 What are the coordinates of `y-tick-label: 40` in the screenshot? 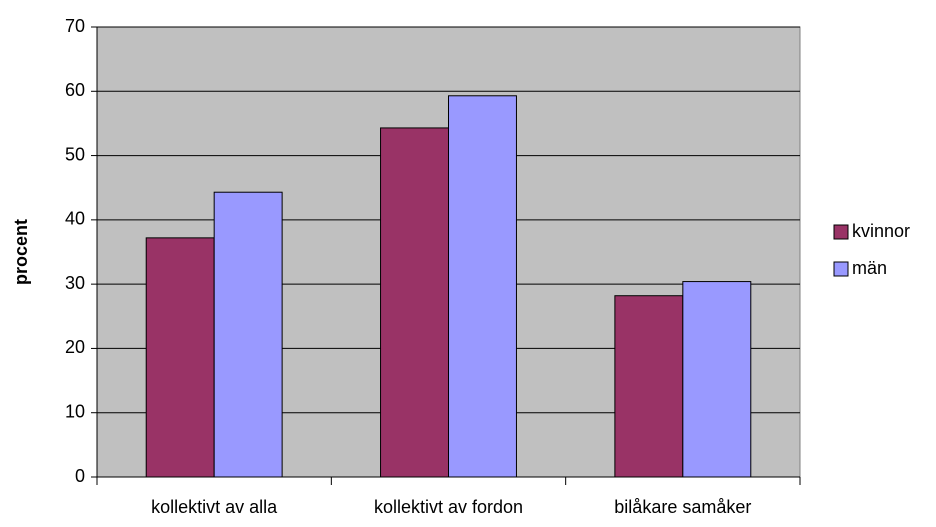 It's located at (75, 219).